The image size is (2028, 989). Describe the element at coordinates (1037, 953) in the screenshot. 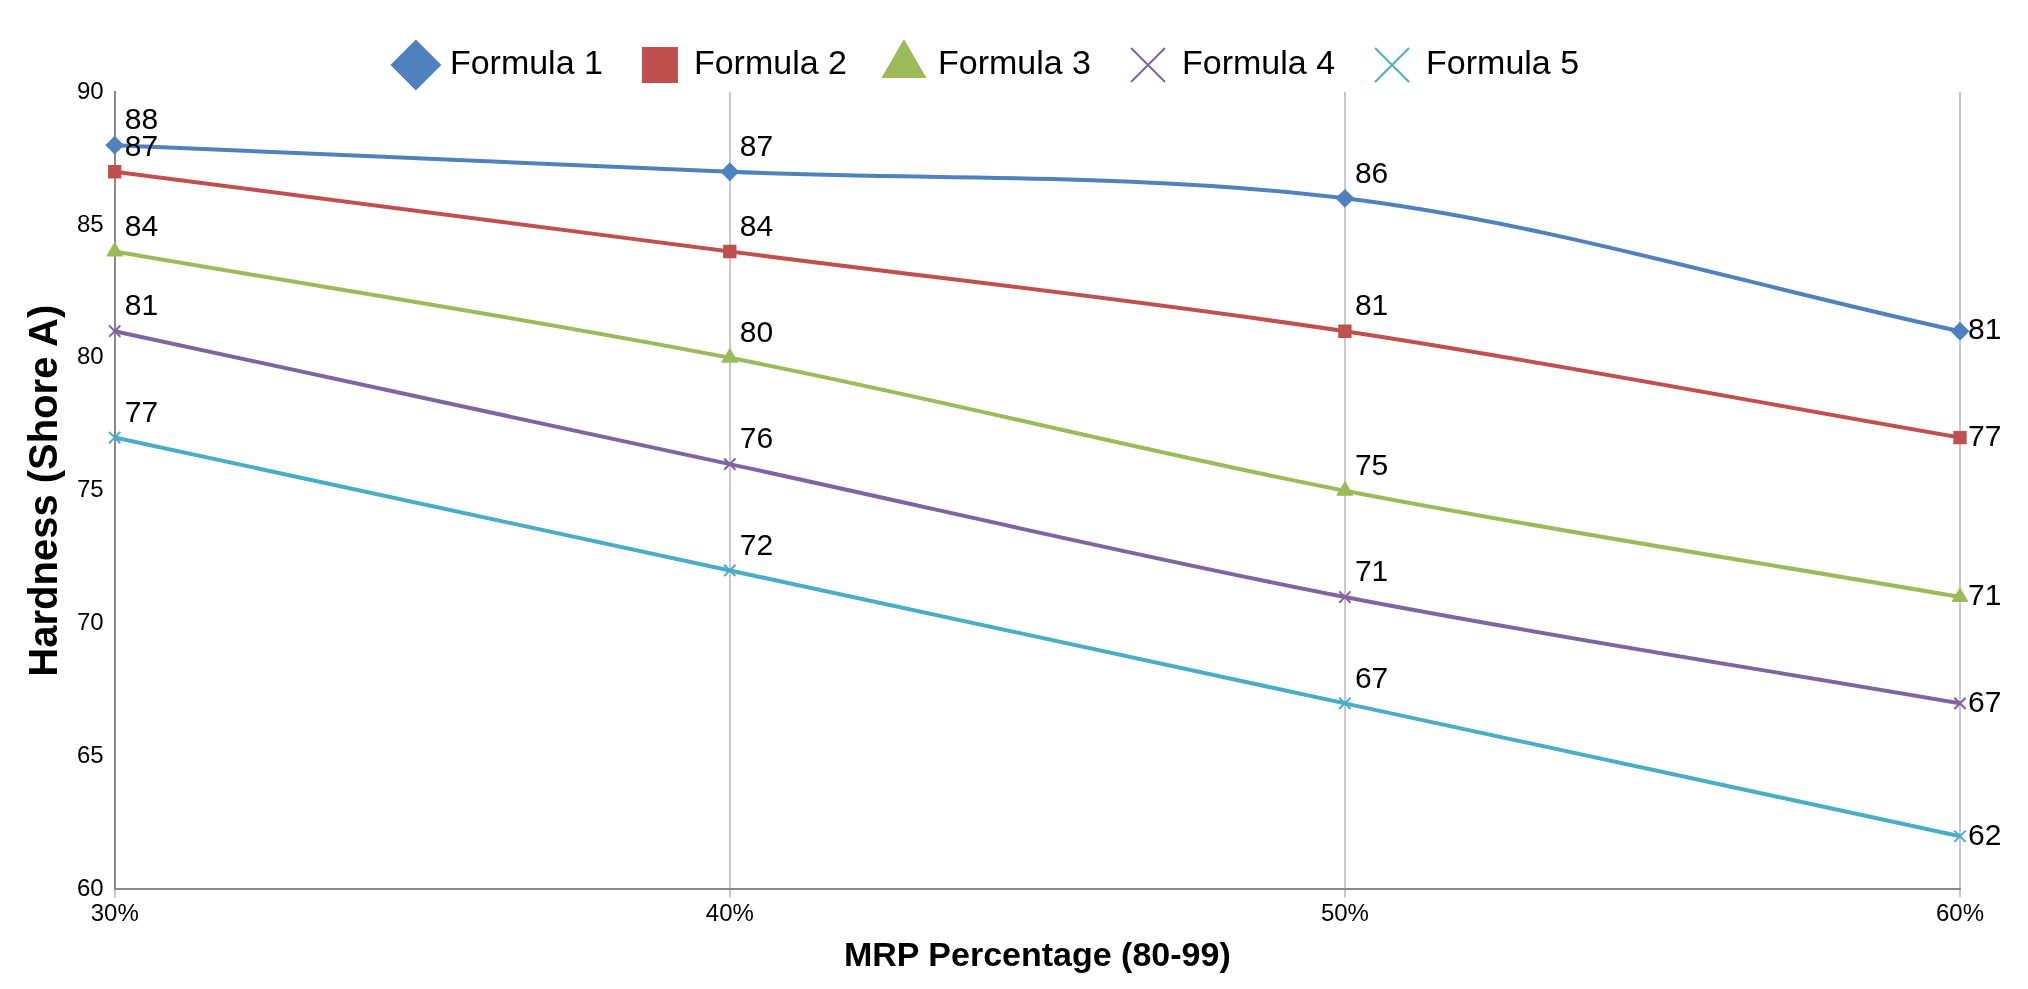

I see `x-axis-title: MRP Percentage (80-99)` at that location.